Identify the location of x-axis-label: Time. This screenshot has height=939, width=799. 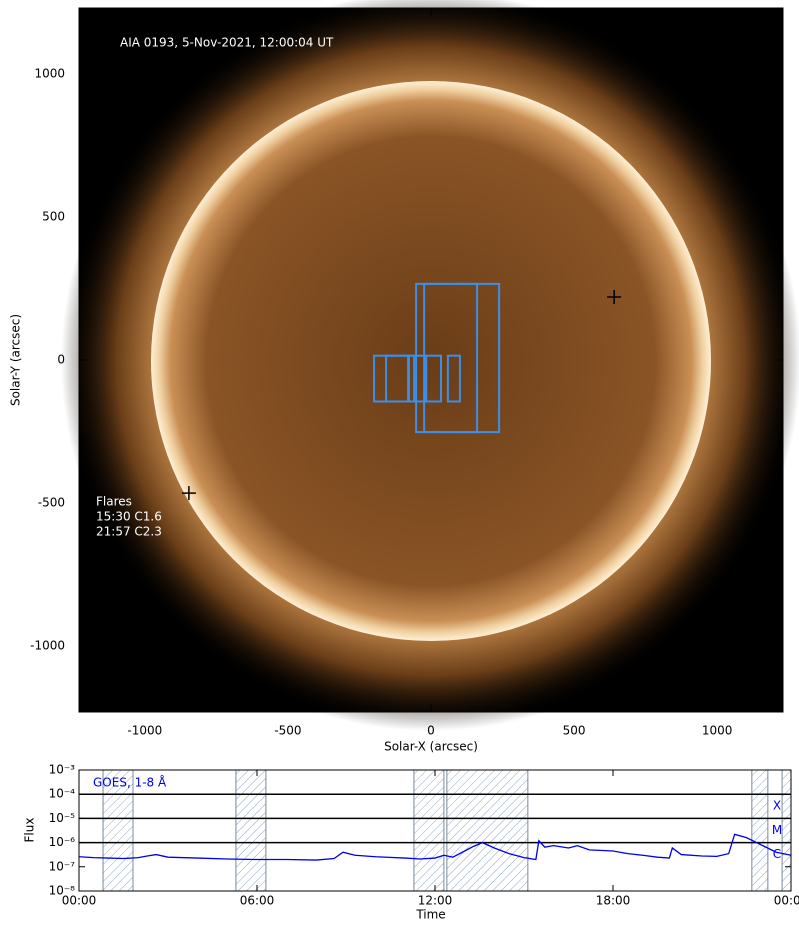
(430, 915).